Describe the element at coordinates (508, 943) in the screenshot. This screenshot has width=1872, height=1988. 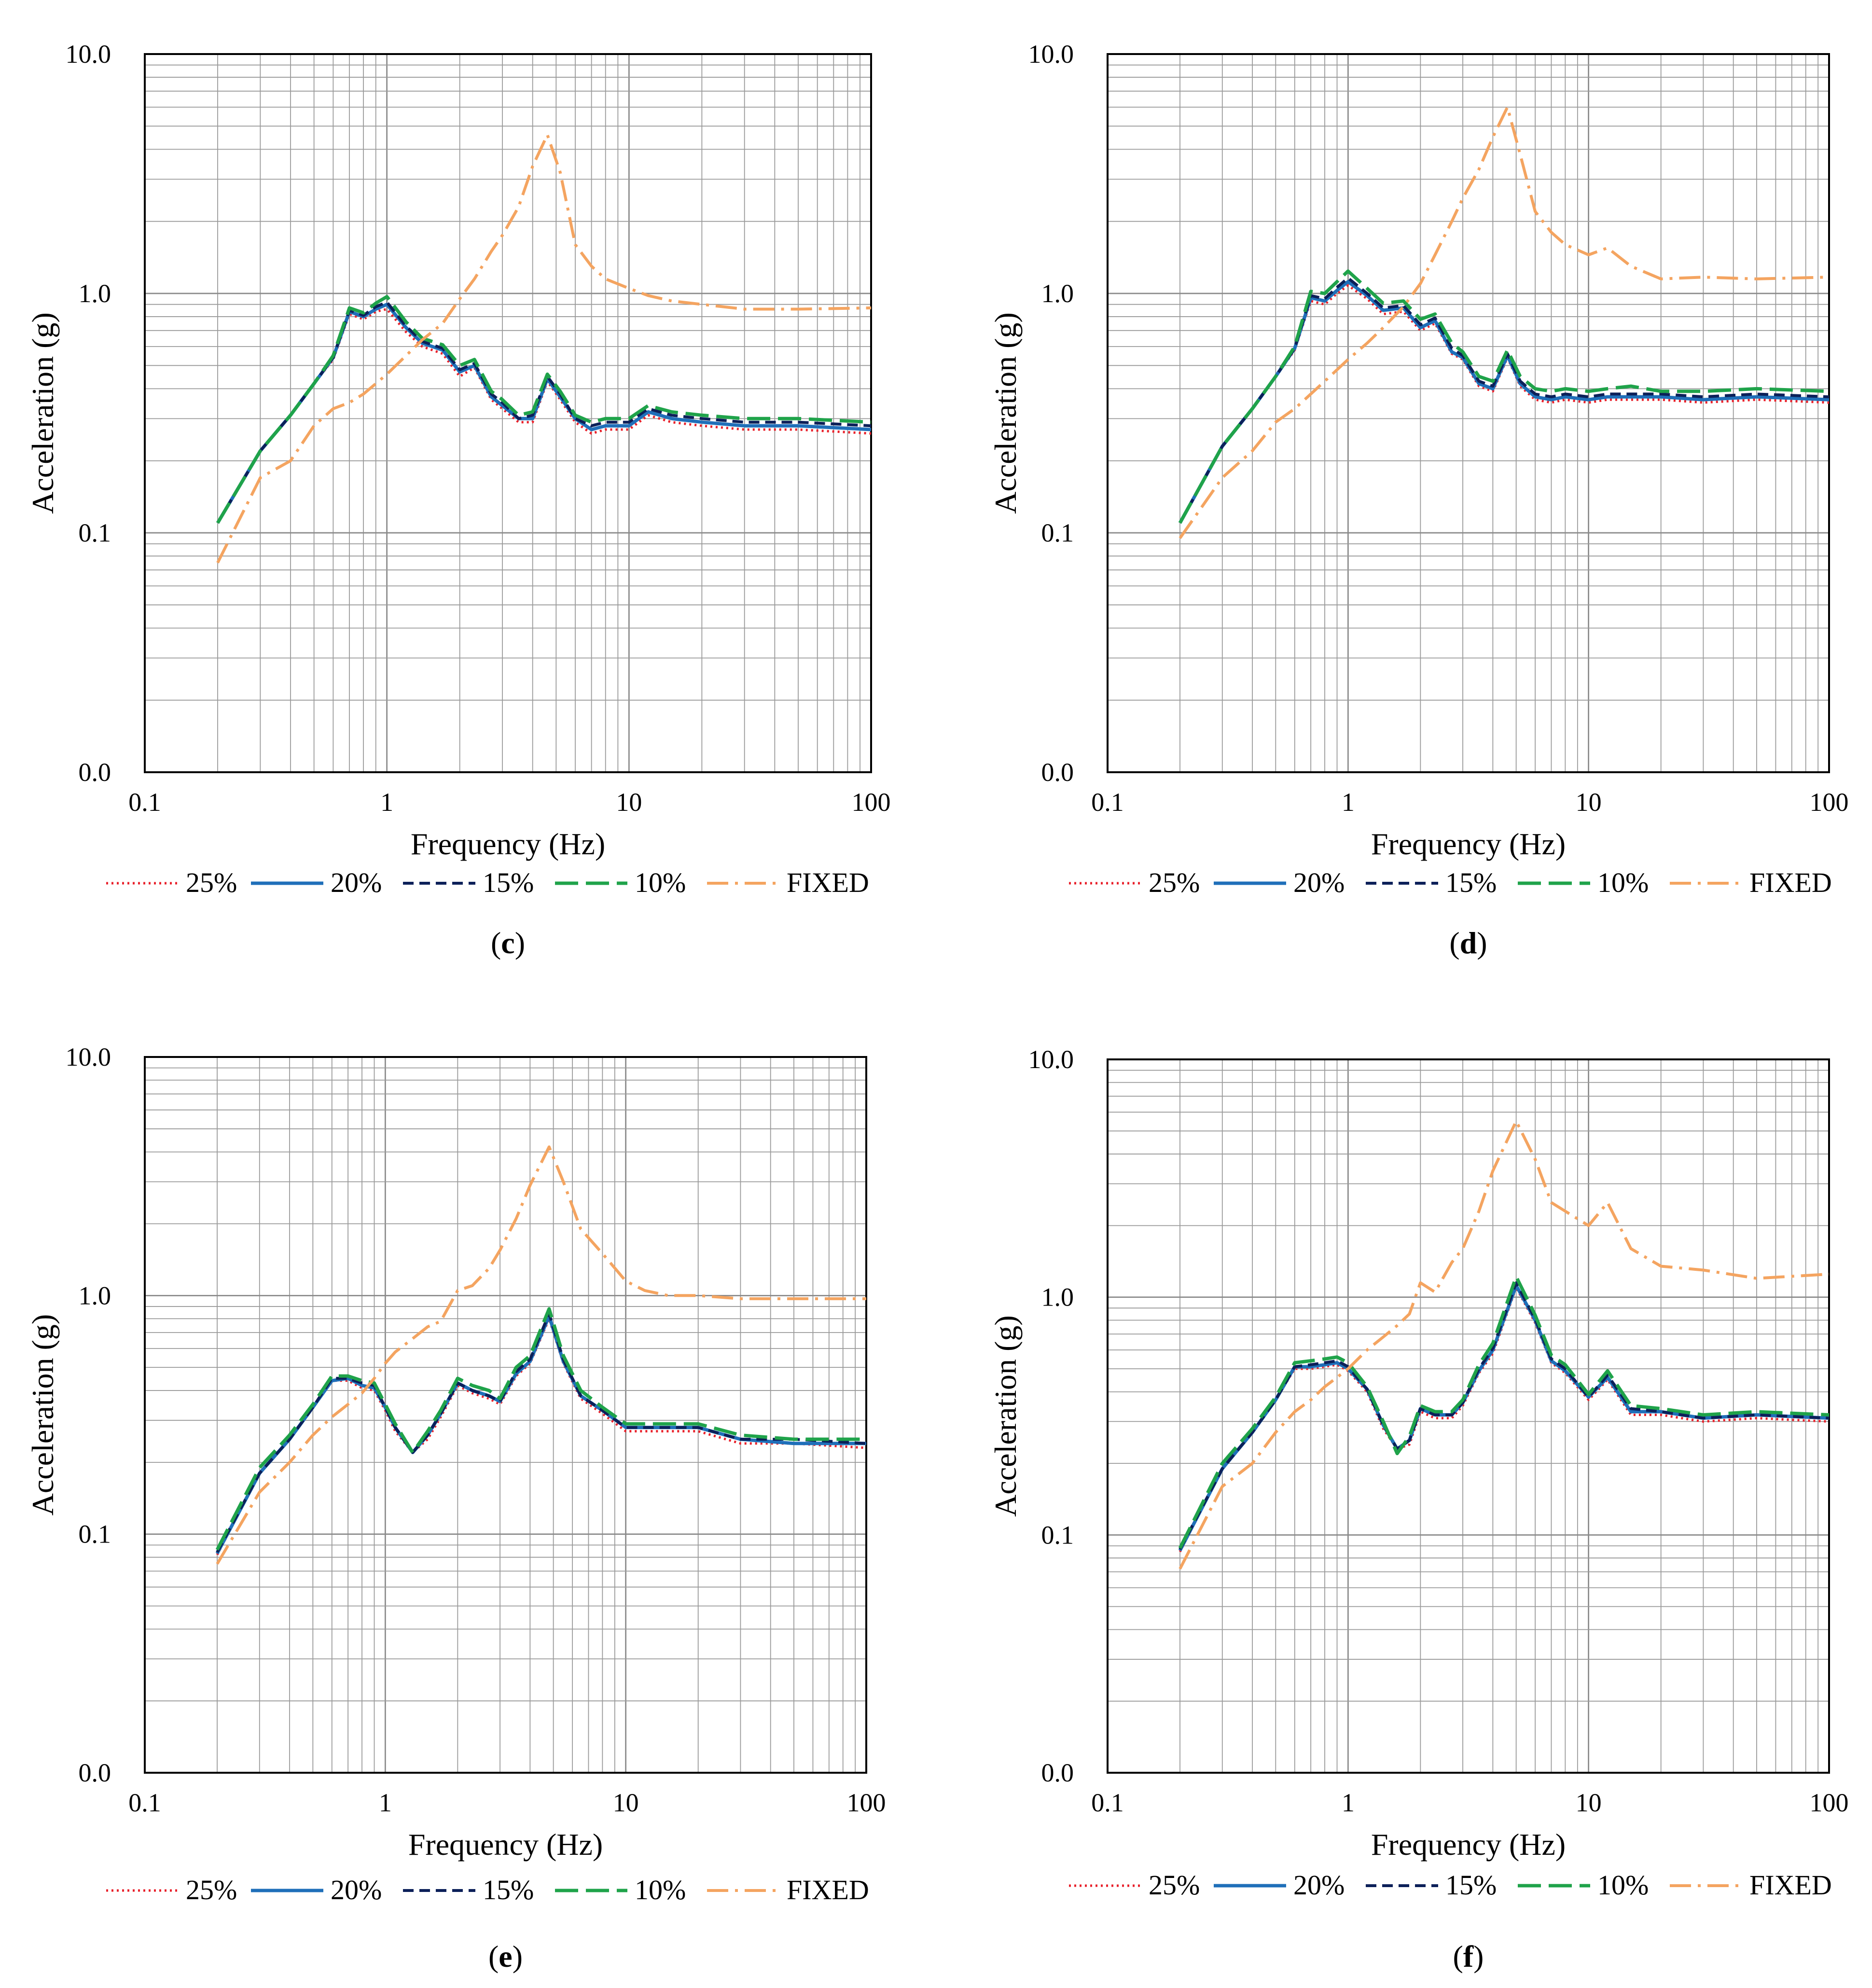
I see `panel-label: (c)` at that location.